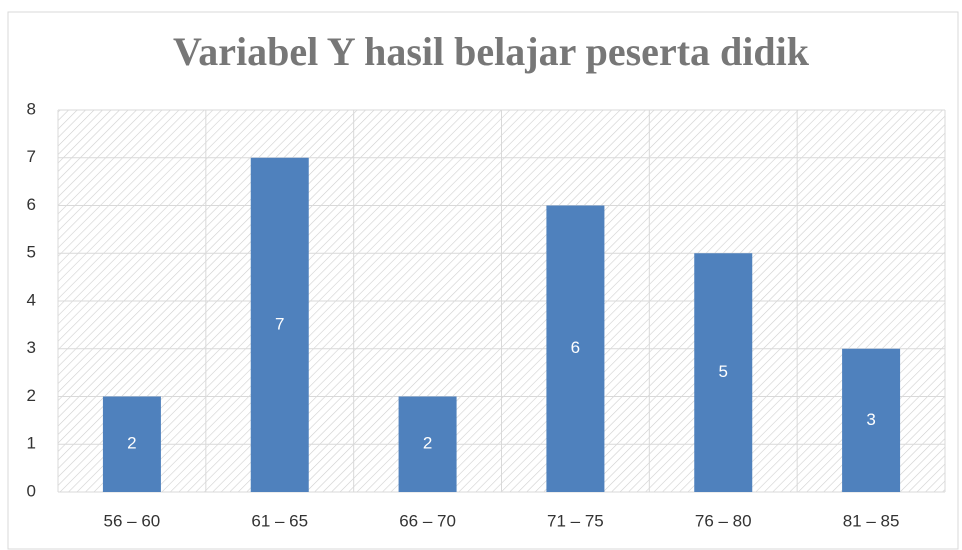 The image size is (962, 550). What do you see at coordinates (31, 156) in the screenshot?
I see `y-tick-label: 7` at bounding box center [31, 156].